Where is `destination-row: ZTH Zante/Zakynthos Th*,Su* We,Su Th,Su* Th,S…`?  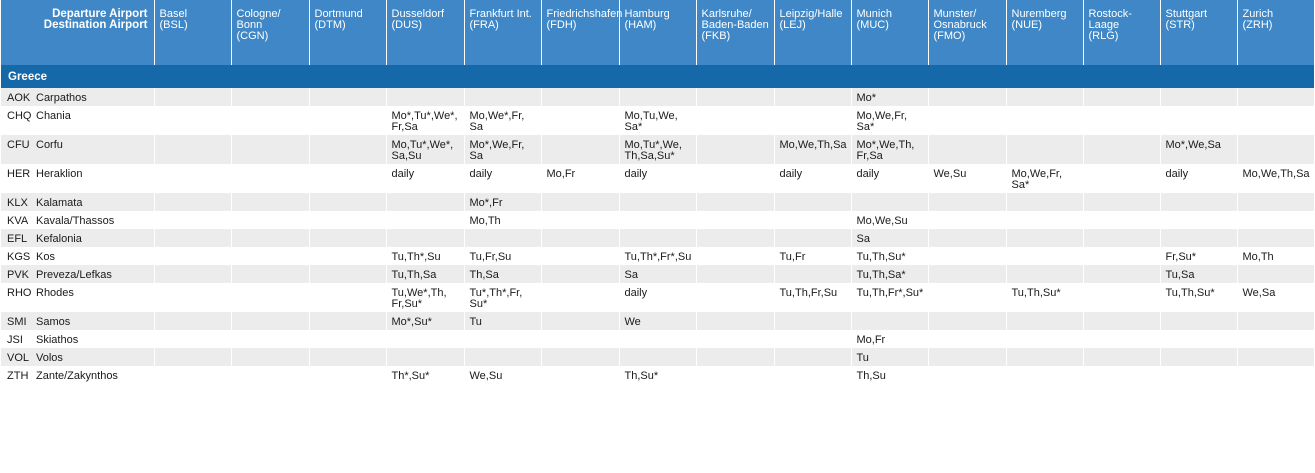
destination-row: ZTH Zante/Zakynthos Th*,Su* We,Su Th,Su* Th,S… is located at coordinates (658, 375).